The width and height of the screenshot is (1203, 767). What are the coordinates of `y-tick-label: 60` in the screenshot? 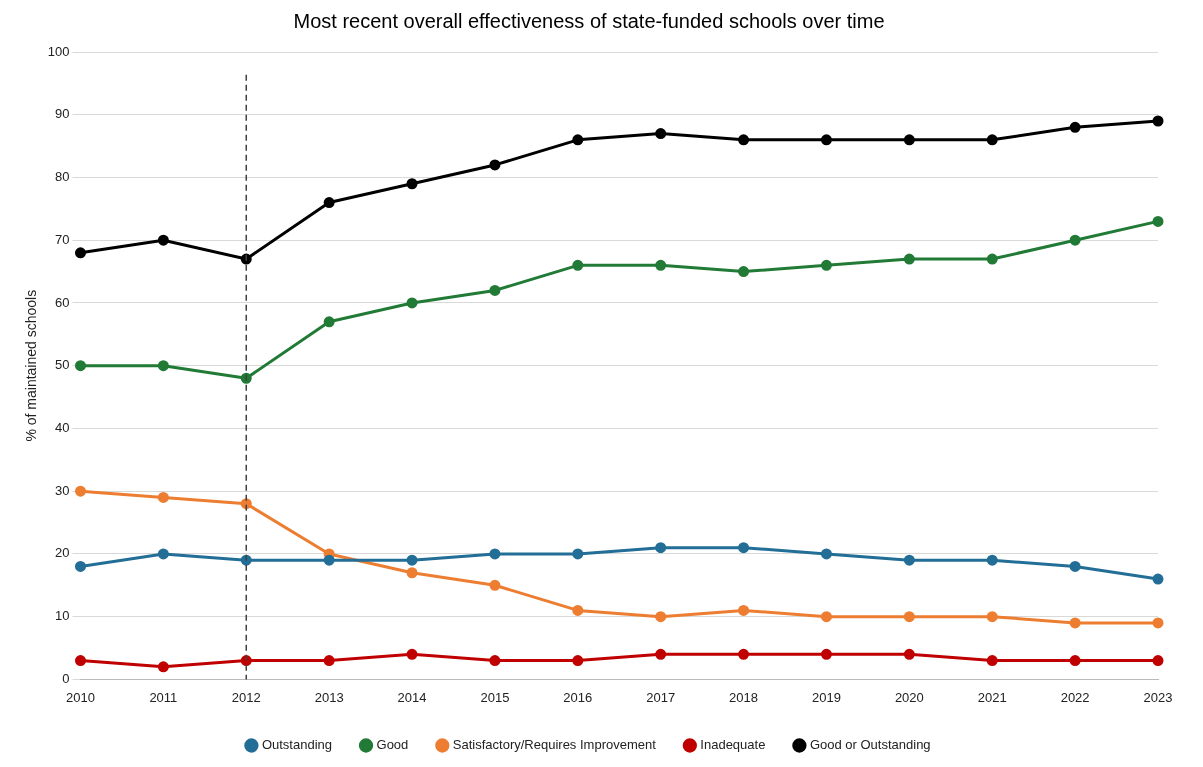 It's located at (62, 302).